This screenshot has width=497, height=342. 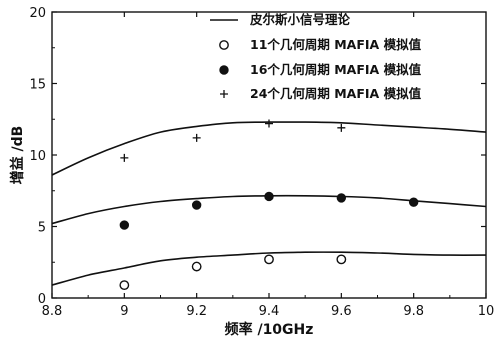 I want to click on y-tick-label: 15, so click(x=37, y=85).